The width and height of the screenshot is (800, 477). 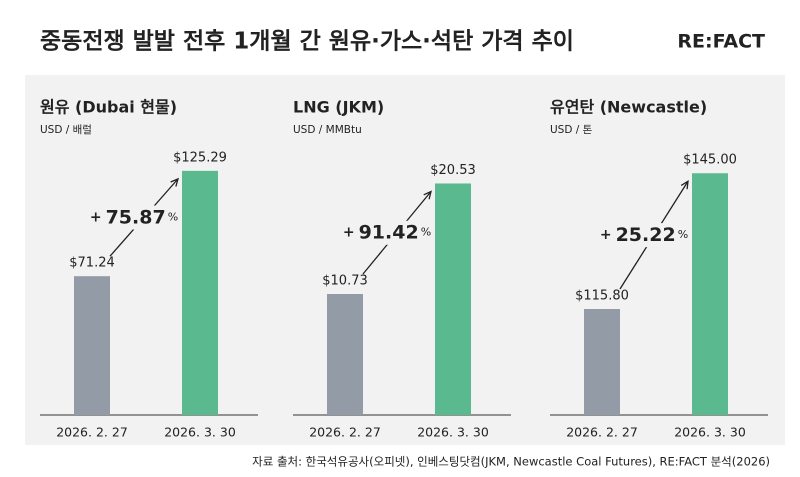 I want to click on value-label: $125.29, so click(x=200, y=157).